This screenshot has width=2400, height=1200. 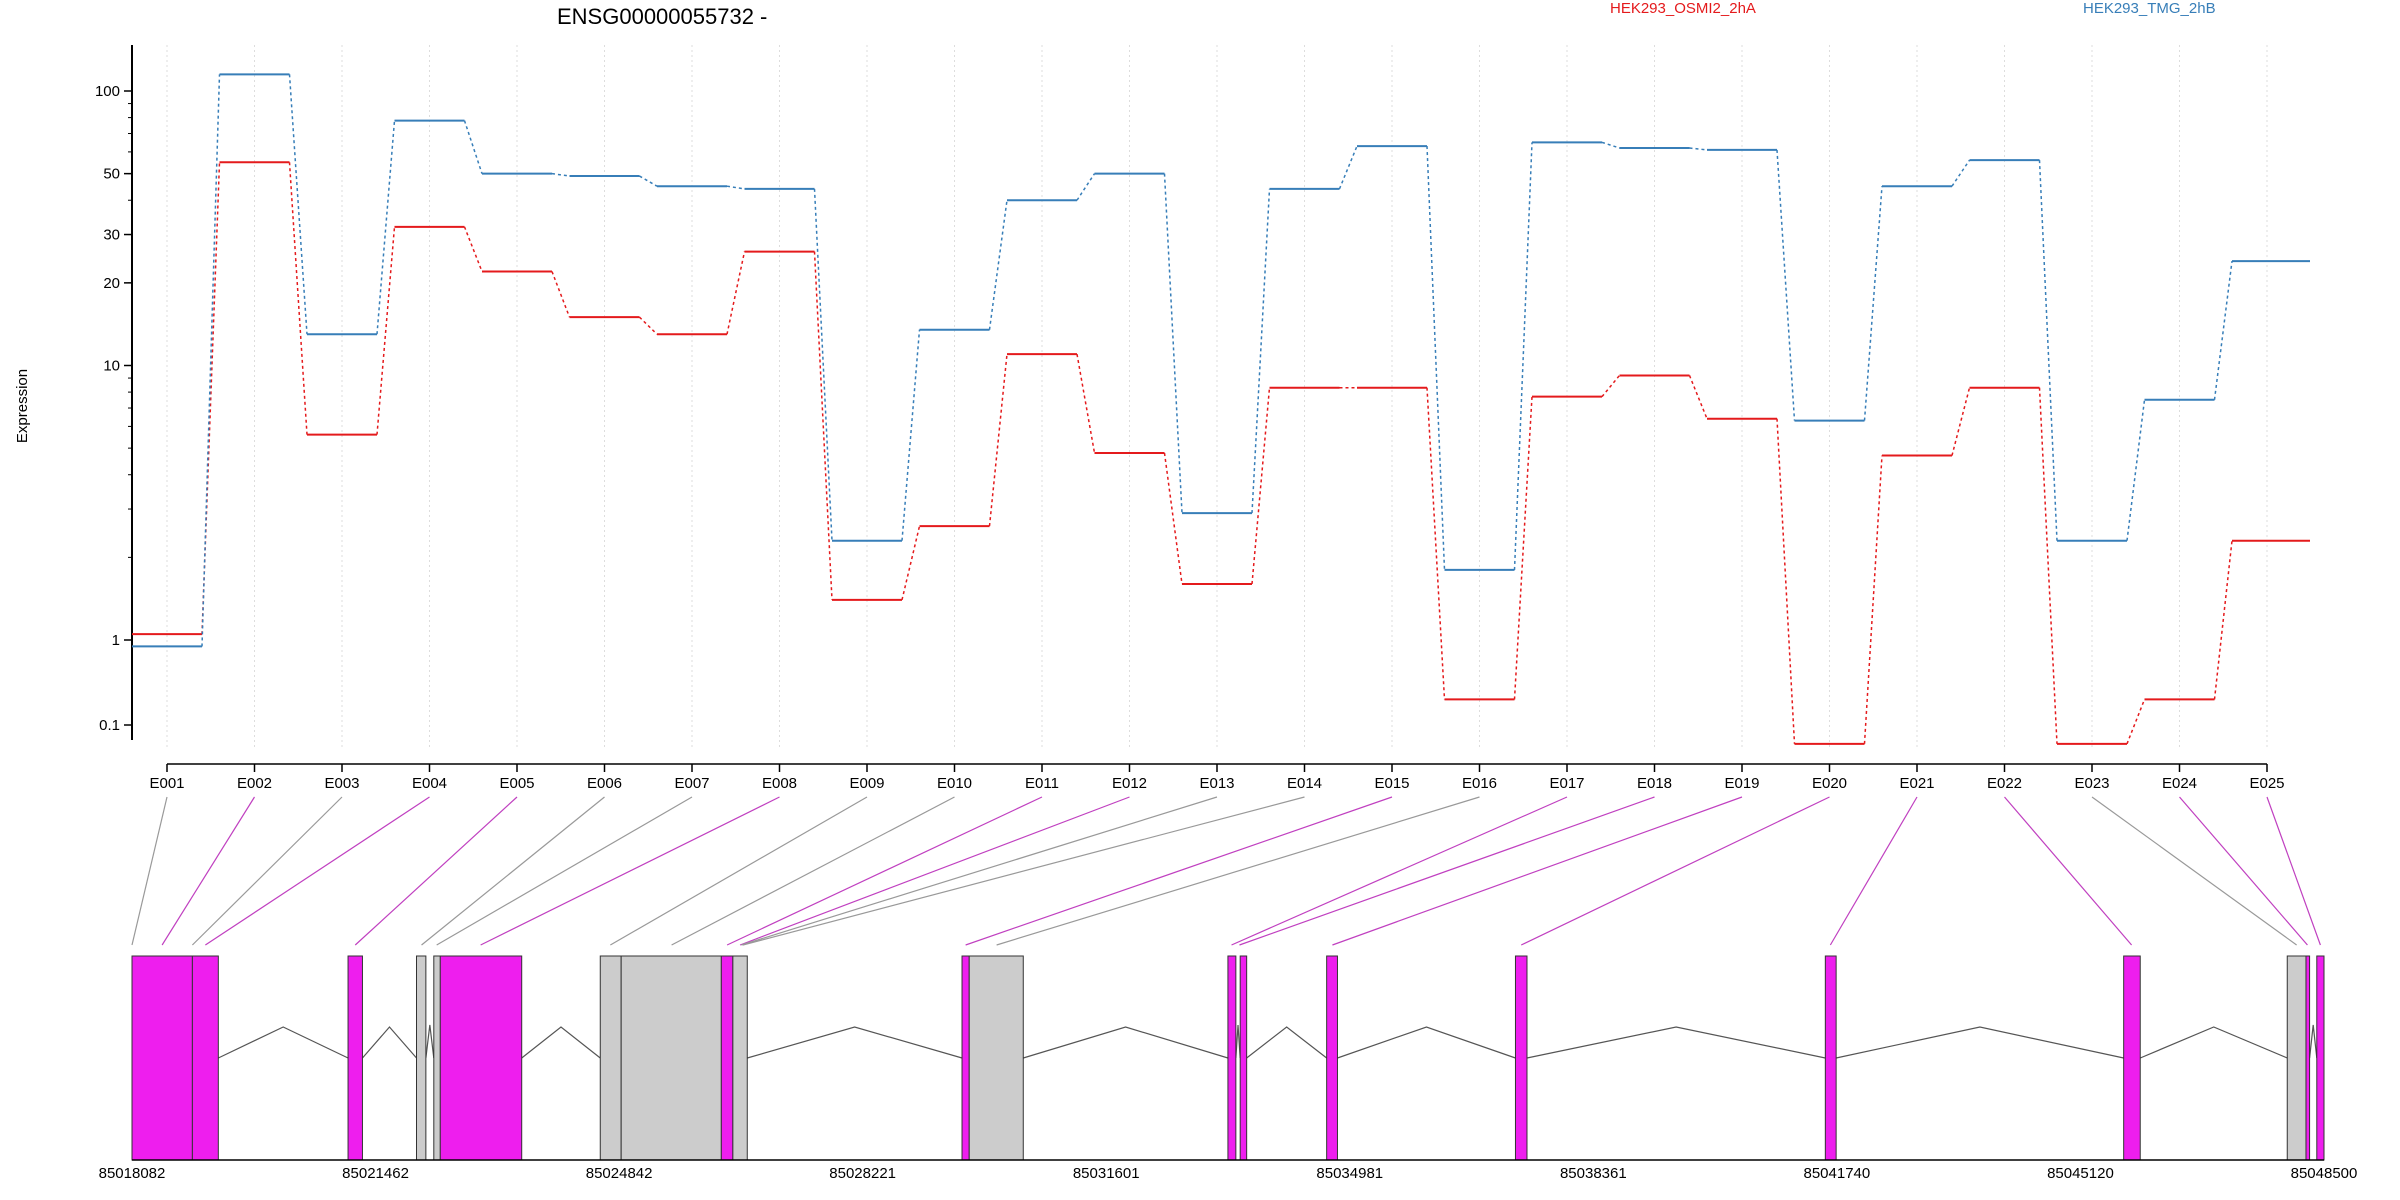 I want to click on legend-entry-osmi2: HEK293_OSMI2_2hA, so click(x=1683, y=8).